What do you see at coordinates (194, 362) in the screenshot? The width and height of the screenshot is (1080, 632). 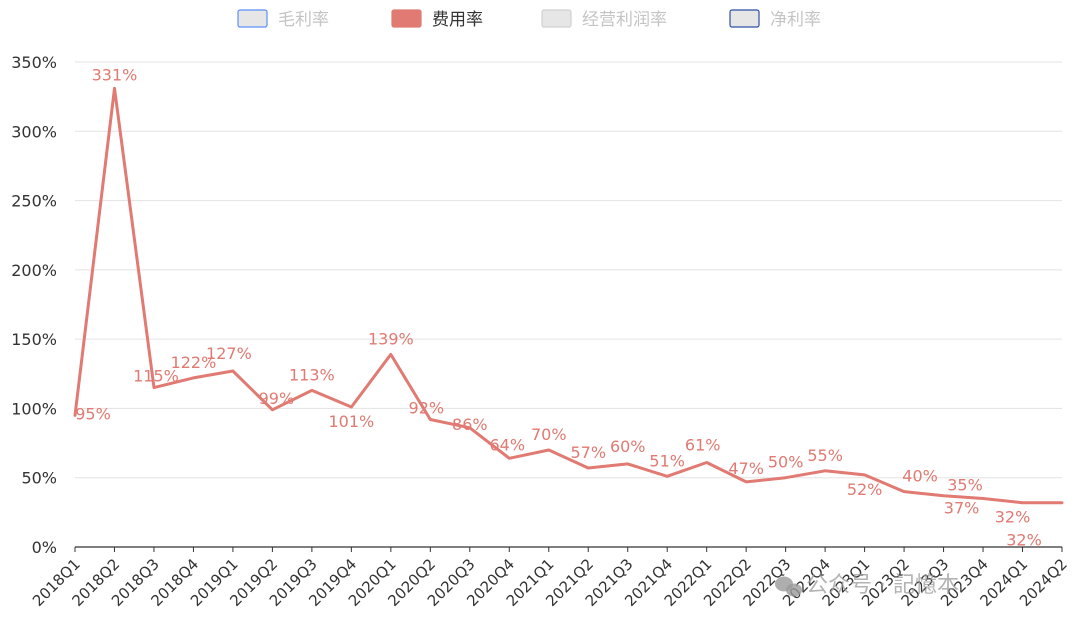 I see `data-label: 122%` at bounding box center [194, 362].